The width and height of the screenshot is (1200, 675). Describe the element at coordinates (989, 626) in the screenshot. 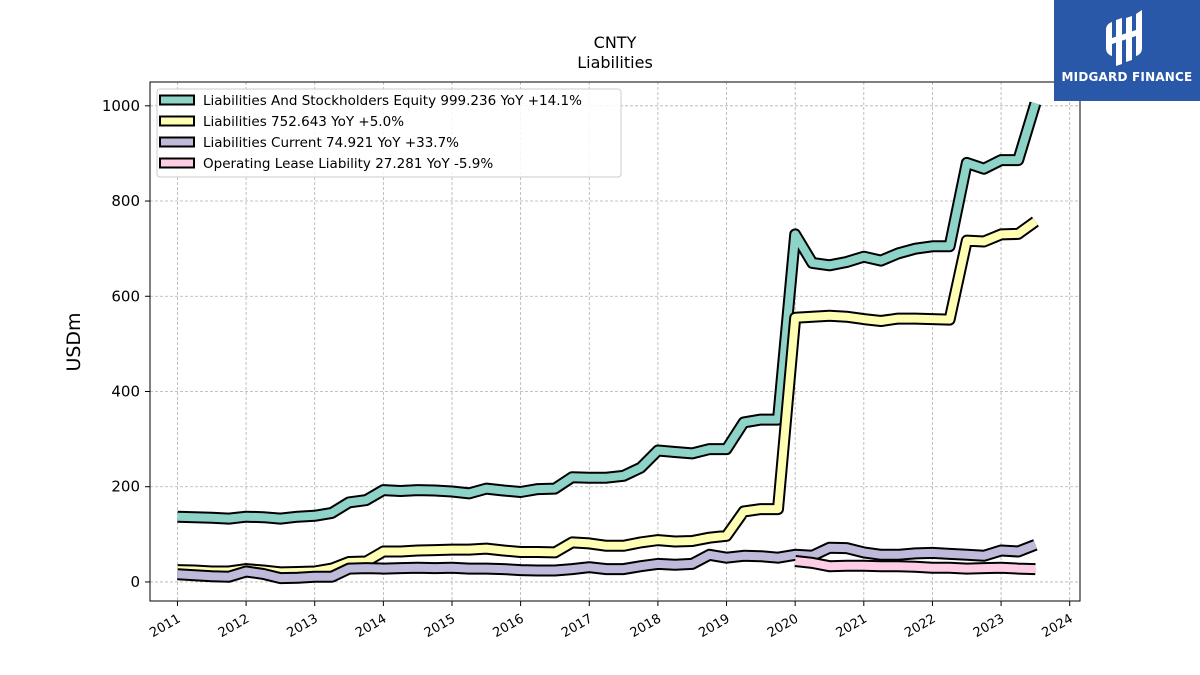

I see `x-tick-label: 2023` at that location.